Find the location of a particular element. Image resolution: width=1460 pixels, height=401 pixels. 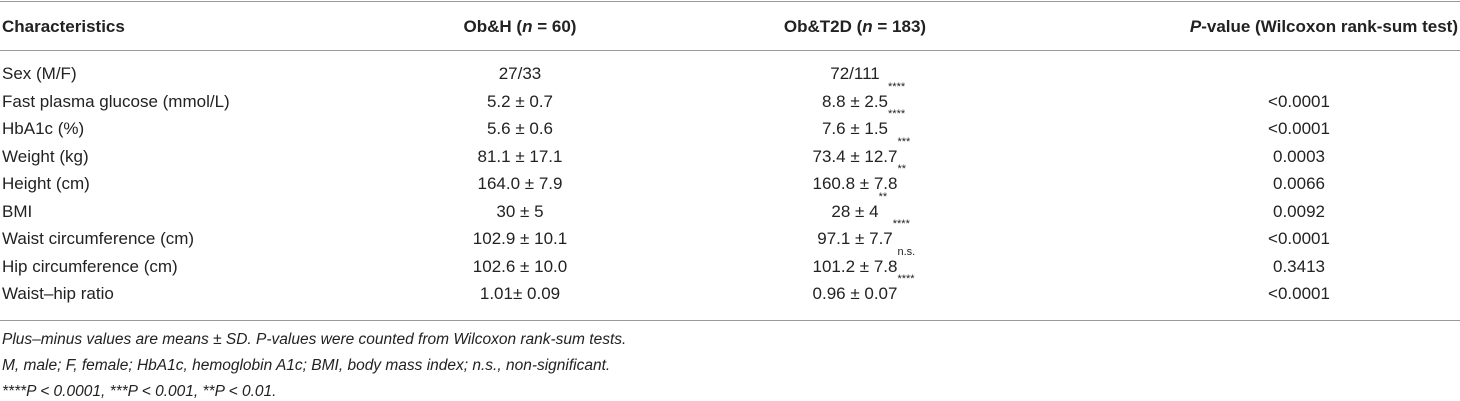

header-text: Ob&T2D ( is located at coordinates (823, 26).